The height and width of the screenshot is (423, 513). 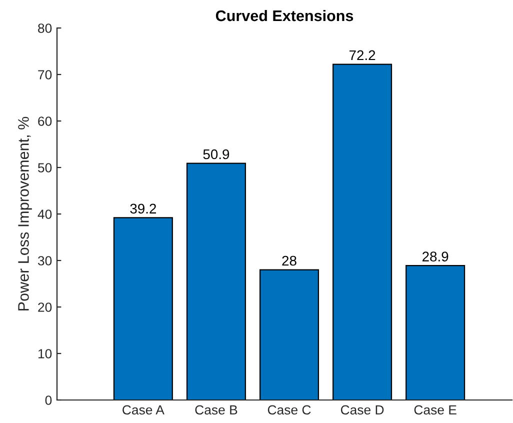 What do you see at coordinates (45, 261) in the screenshot?
I see `y-tick-label: 30` at bounding box center [45, 261].